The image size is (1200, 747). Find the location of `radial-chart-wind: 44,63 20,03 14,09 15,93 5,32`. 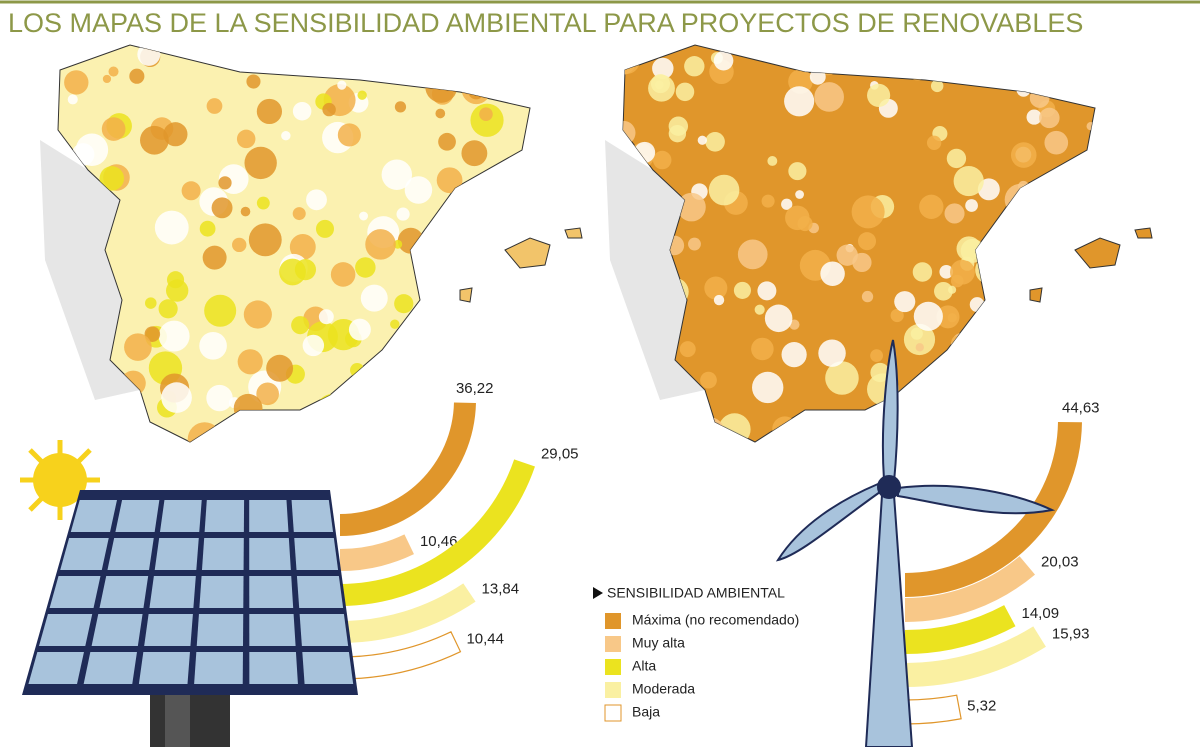

radial-chart-wind: 44,63 20,03 14,09 15,93 5,32 is located at coordinates (1002, 562).